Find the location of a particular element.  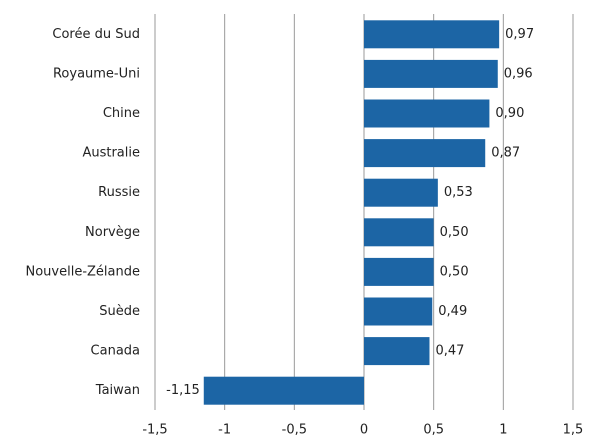

x-tick-label: -1 is located at coordinates (224, 430).